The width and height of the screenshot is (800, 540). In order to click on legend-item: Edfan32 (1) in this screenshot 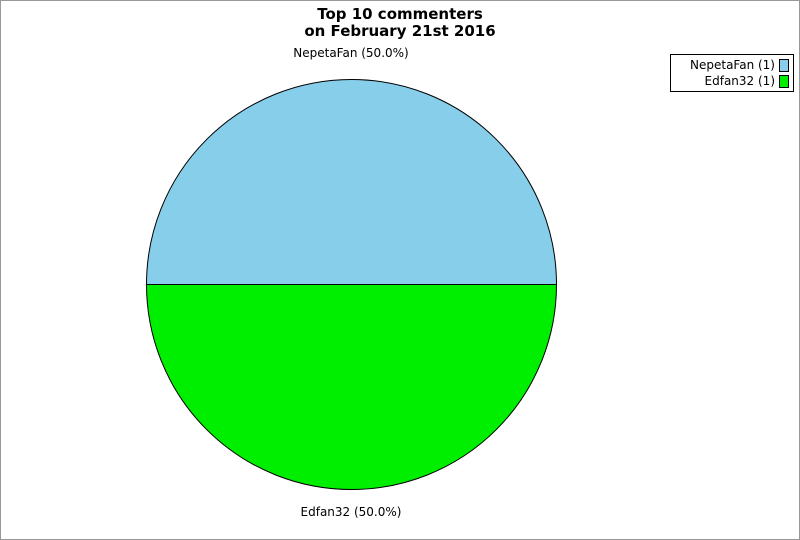, I will do `click(732, 81)`.